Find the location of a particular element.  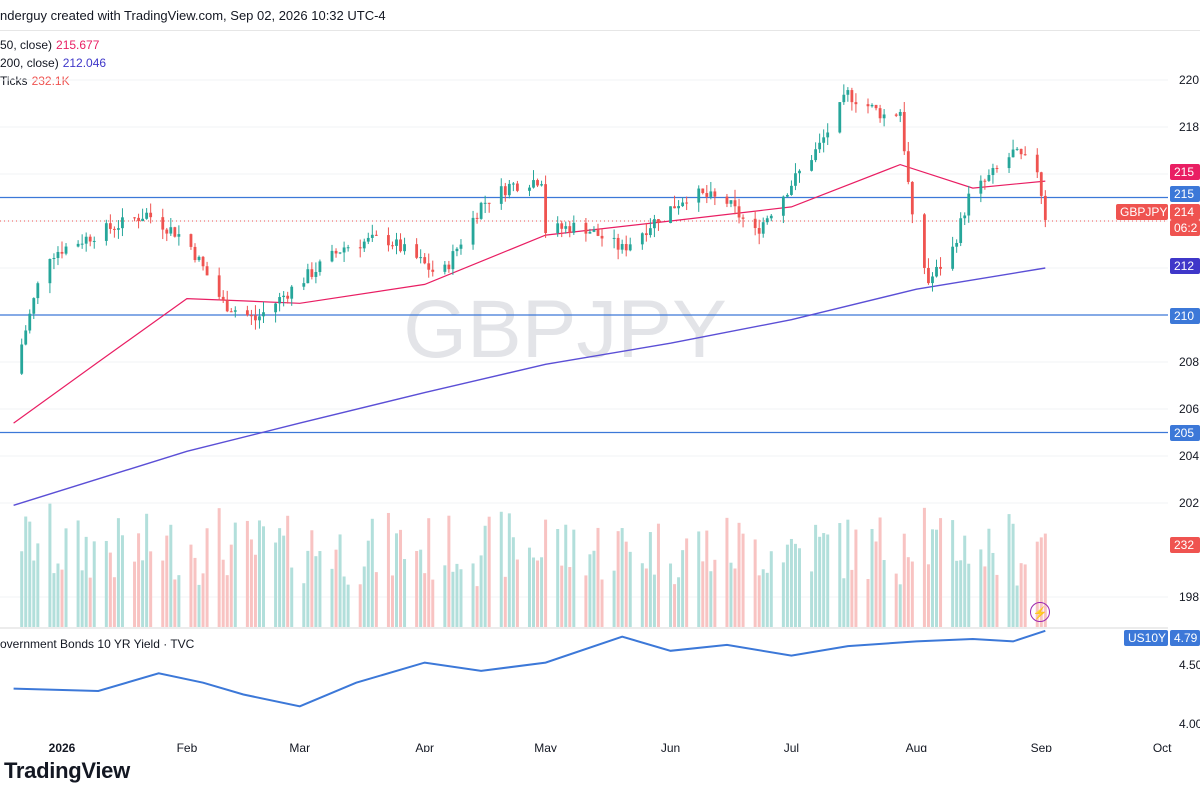

lightning-icon: ⚡ is located at coordinates (1040, 612).